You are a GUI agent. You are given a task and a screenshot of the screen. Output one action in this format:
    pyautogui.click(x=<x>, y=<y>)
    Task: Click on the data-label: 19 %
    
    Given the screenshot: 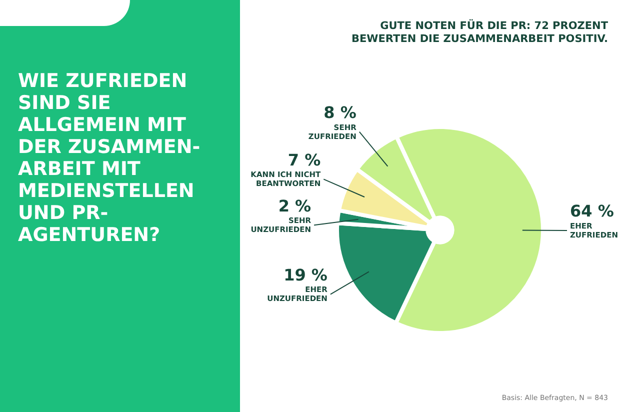 What is the action you would take?
    pyautogui.click(x=306, y=274)
    